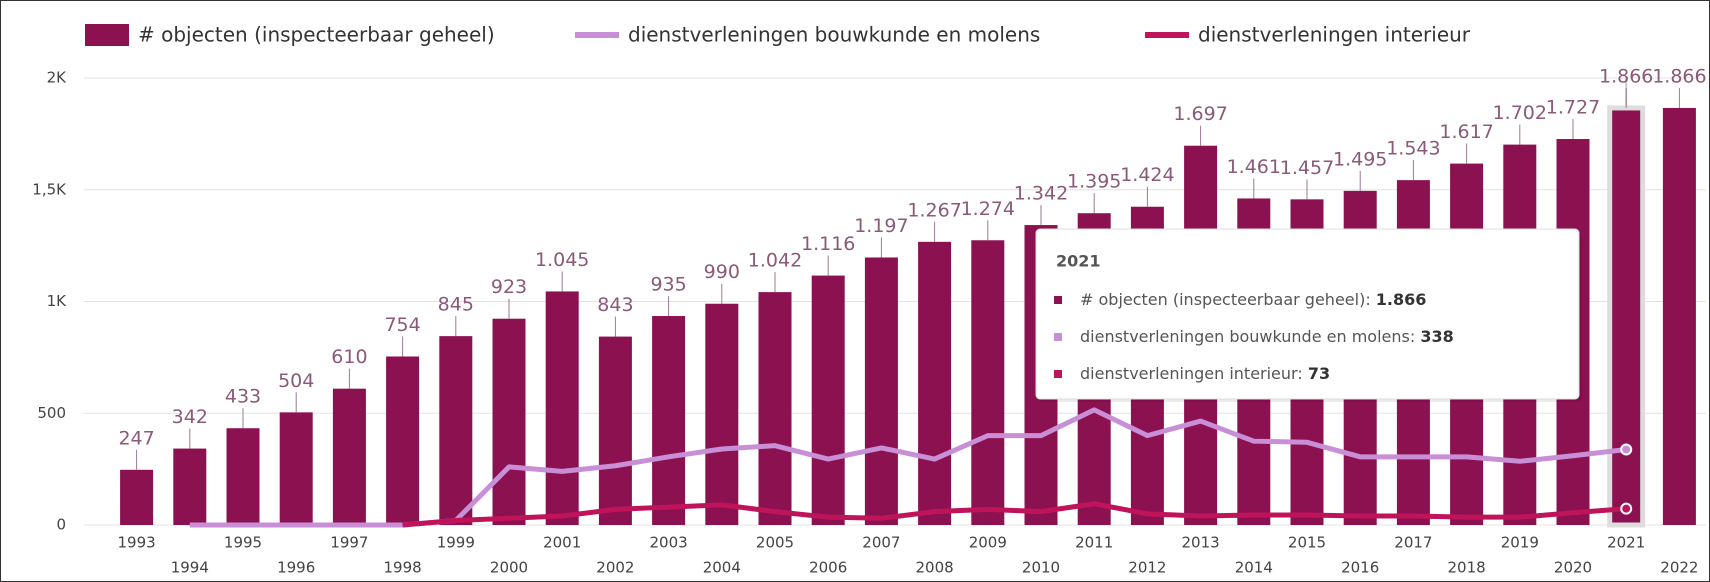 The width and height of the screenshot is (1710, 582). Describe the element at coordinates (1520, 543) in the screenshot. I see `x-tick-label: 2019` at that location.